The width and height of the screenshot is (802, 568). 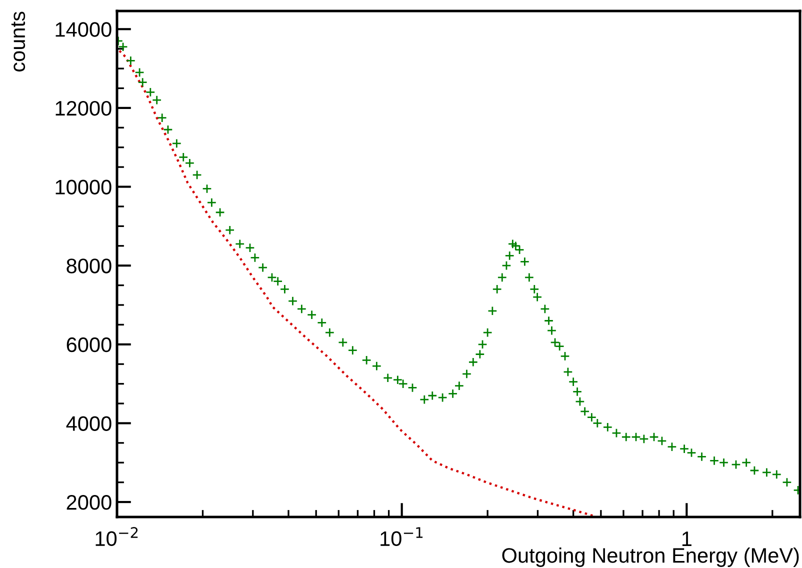 I want to click on x-axis-title: Outgoing Neutron Energy (MeV), so click(x=650, y=557).